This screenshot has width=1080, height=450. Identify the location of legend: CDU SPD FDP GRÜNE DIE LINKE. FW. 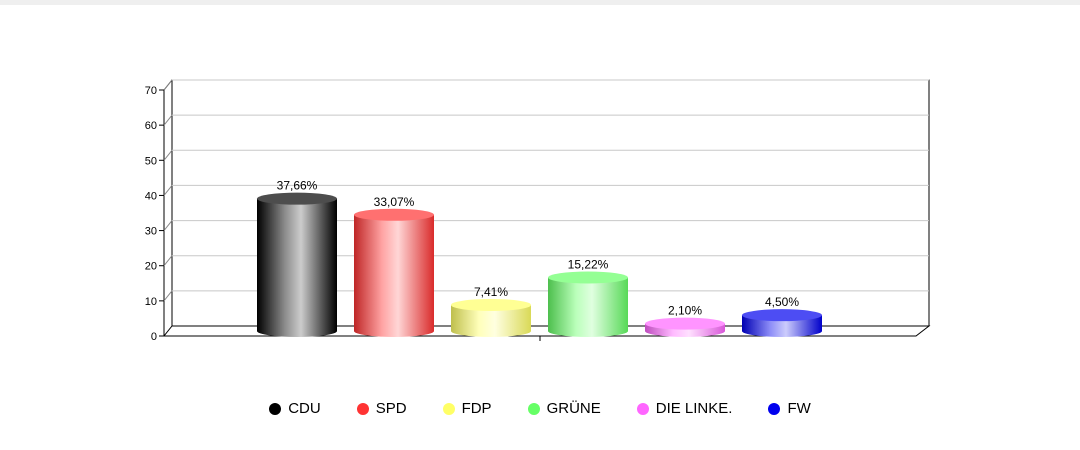
(540, 408).